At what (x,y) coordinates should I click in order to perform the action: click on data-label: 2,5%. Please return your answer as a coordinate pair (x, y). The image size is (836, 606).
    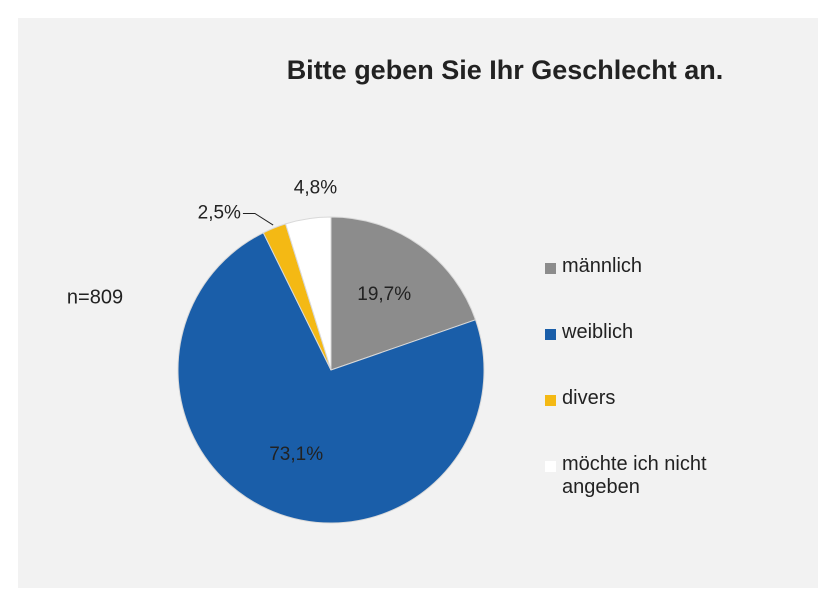
    Looking at the image, I should click on (219, 212).